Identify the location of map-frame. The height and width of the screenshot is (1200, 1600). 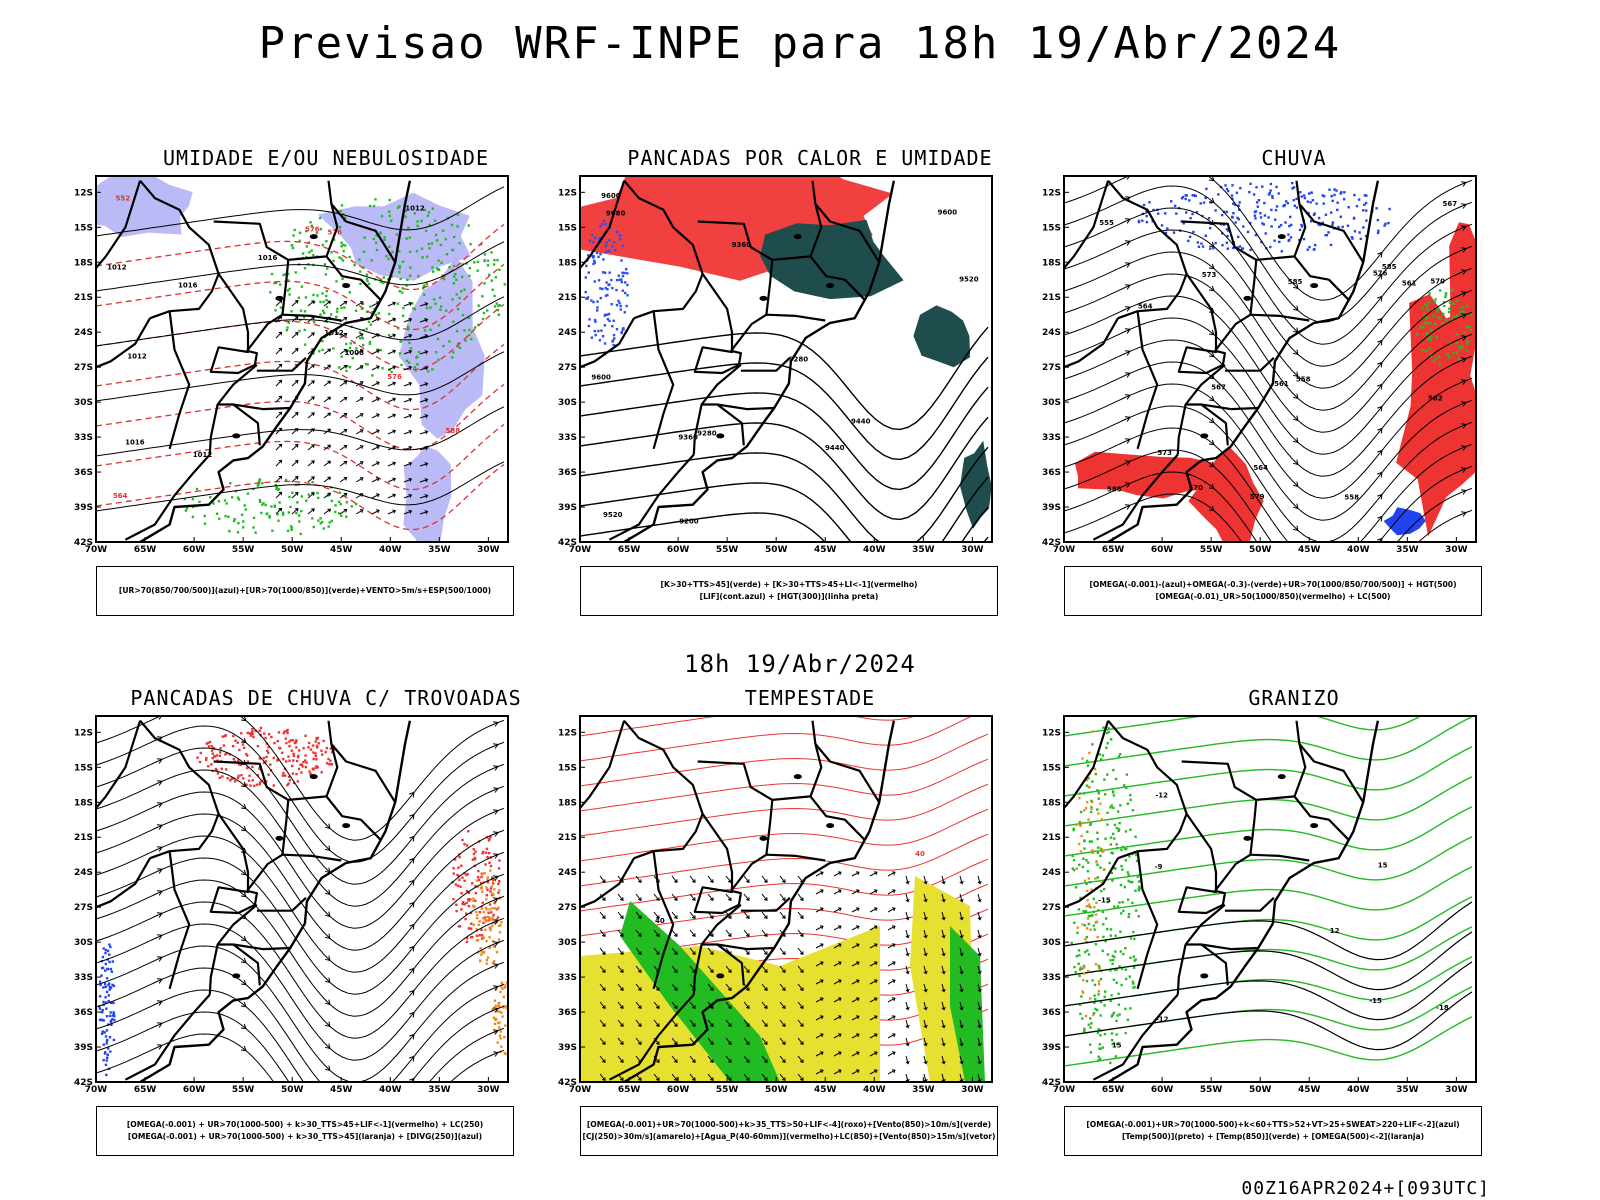
(1270, 899).